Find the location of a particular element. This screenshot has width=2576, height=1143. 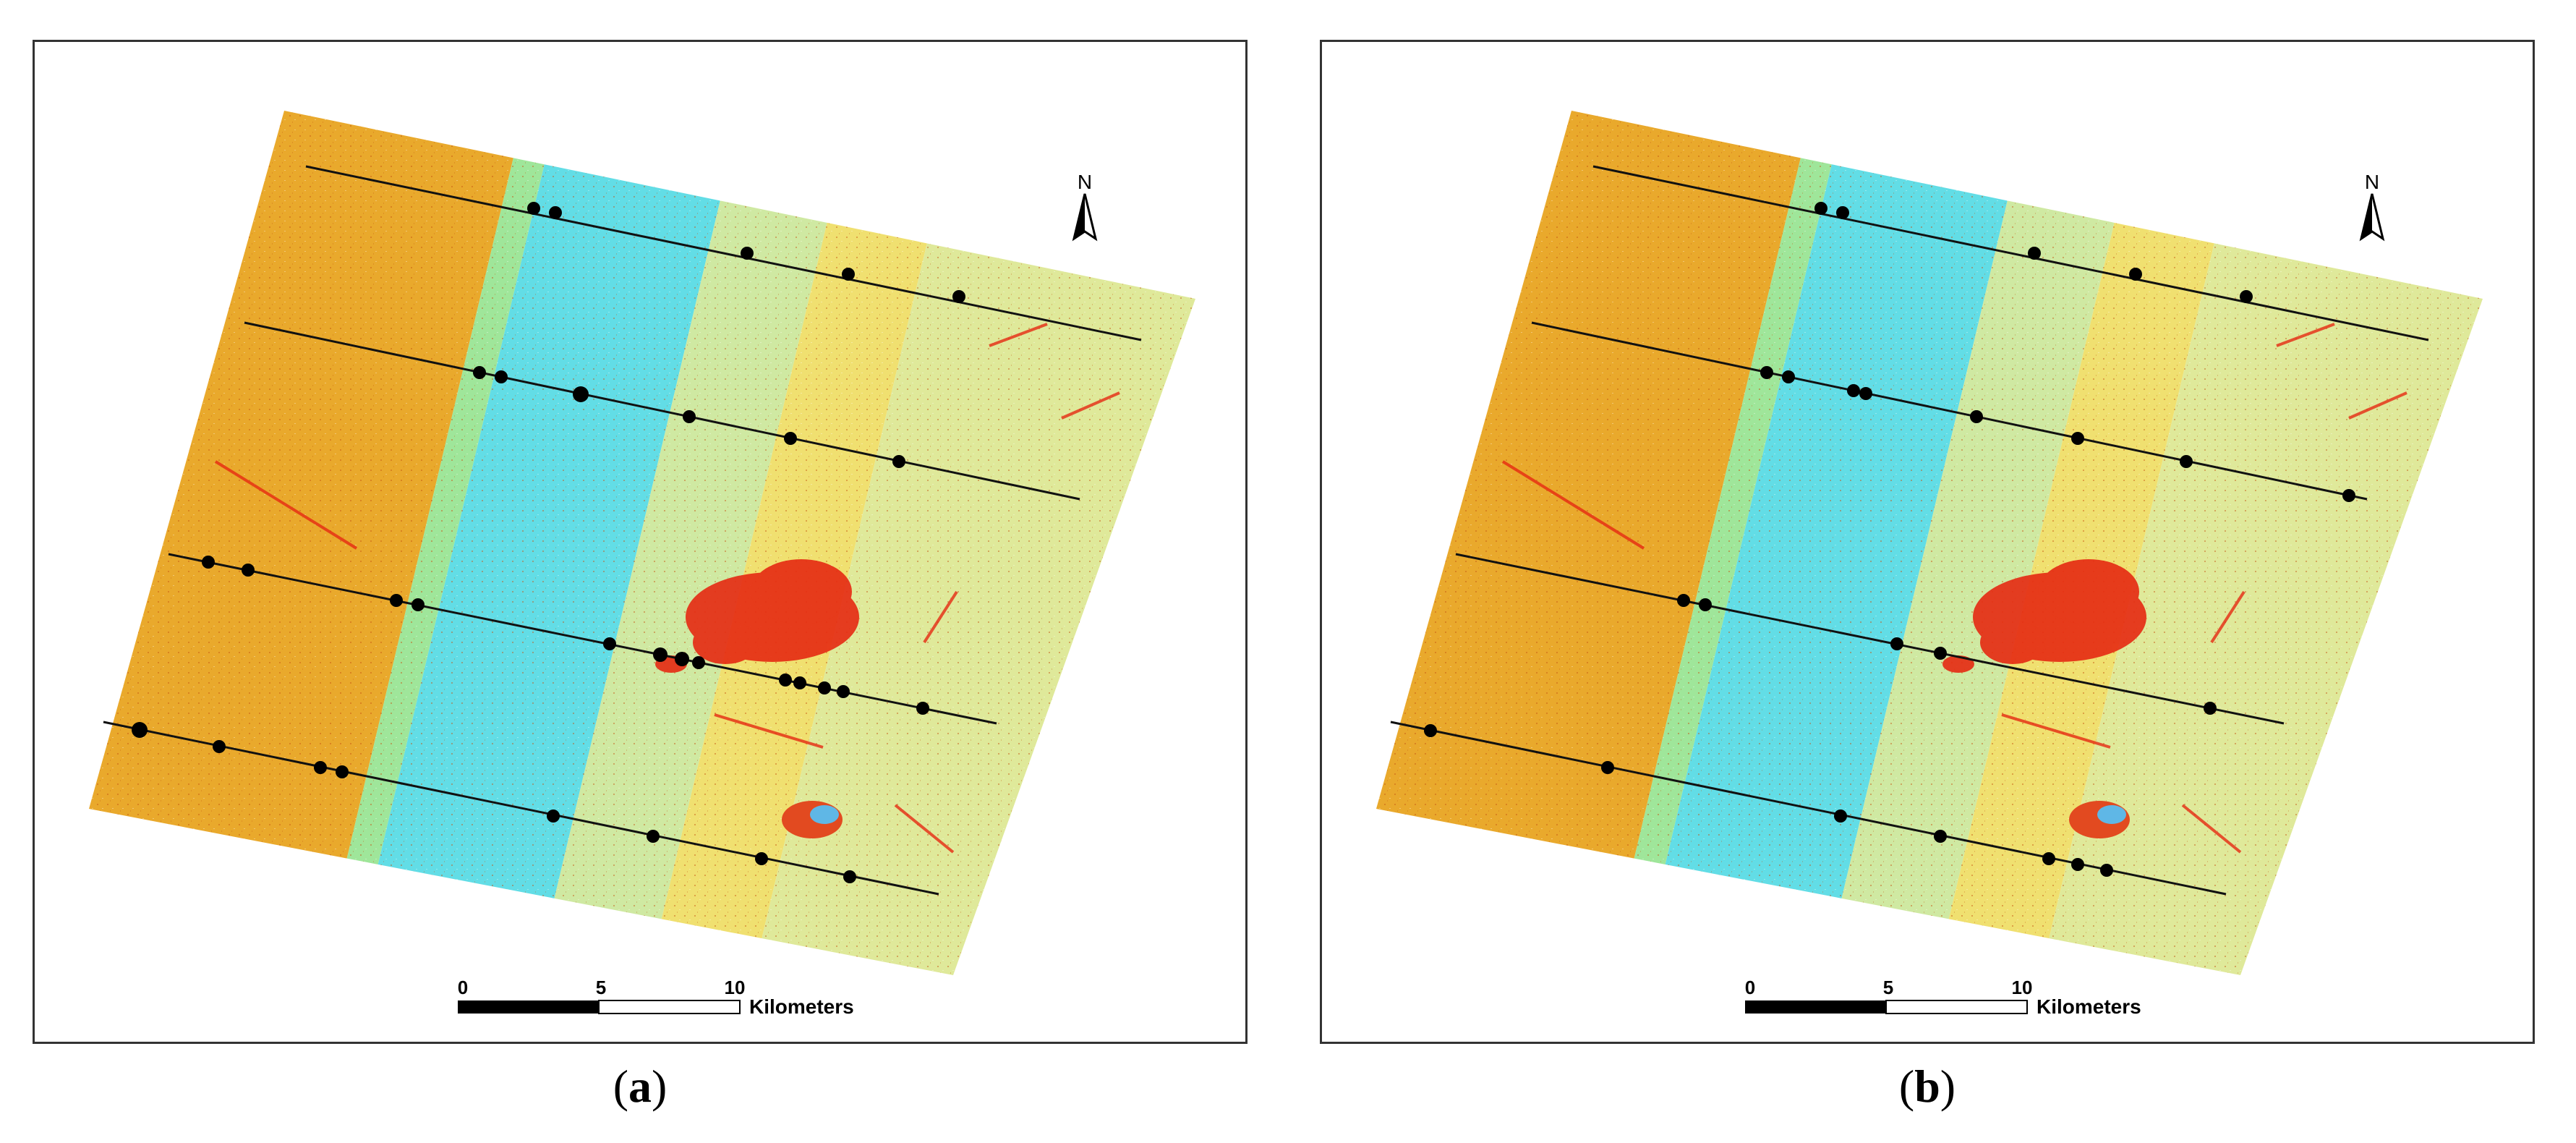

caption-letter-a: a is located at coordinates (640, 1086).